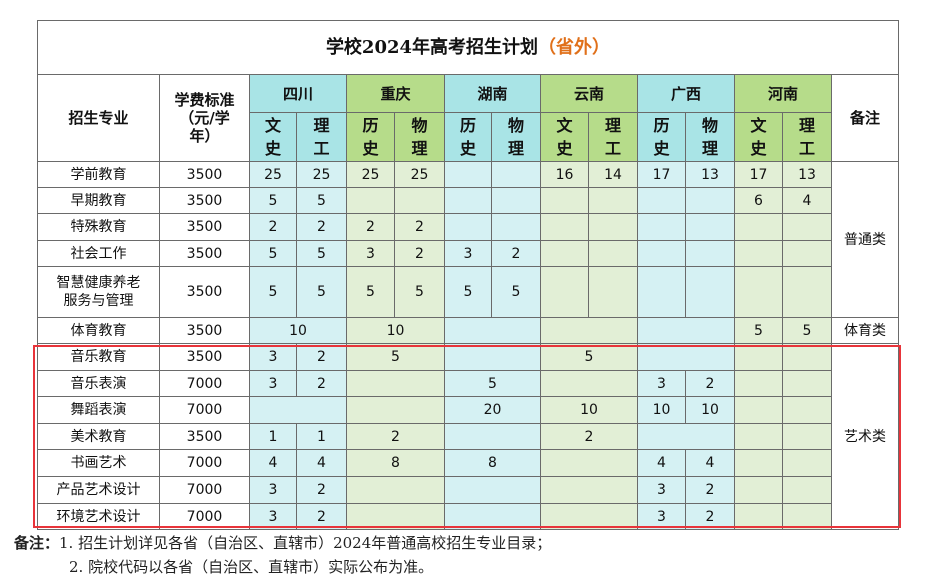 The image size is (926, 588). What do you see at coordinates (686, 94) in the screenshot?
I see `header-province-4: 广西` at bounding box center [686, 94].